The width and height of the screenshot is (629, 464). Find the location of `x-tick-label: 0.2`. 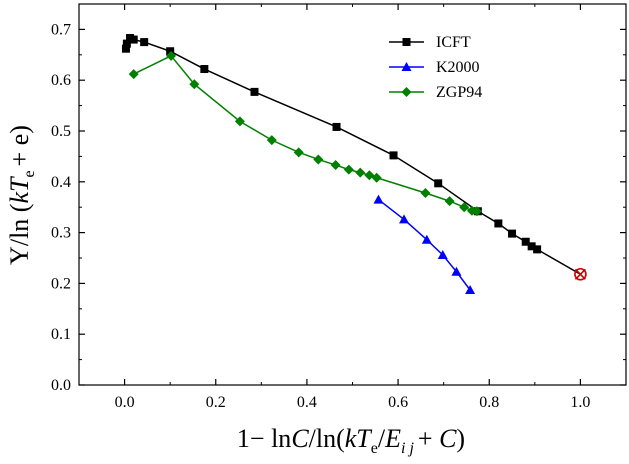

x-tick-label: 0.2 is located at coordinates (216, 402).